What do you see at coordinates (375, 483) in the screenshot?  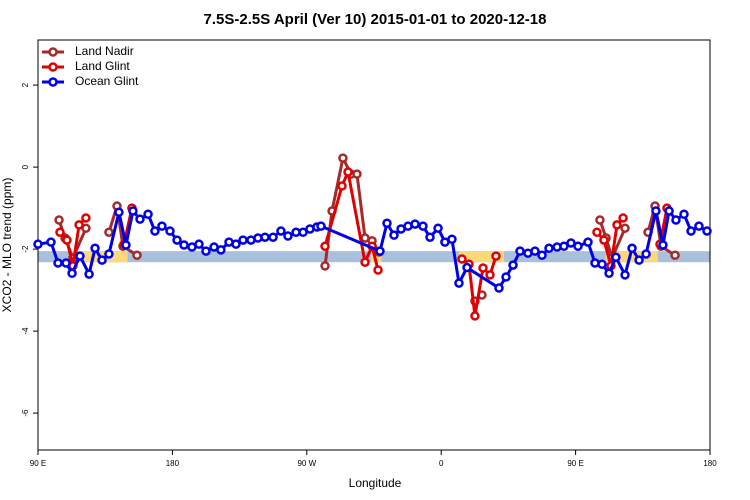 I see `x-axis-label: Longitude` at bounding box center [375, 483].